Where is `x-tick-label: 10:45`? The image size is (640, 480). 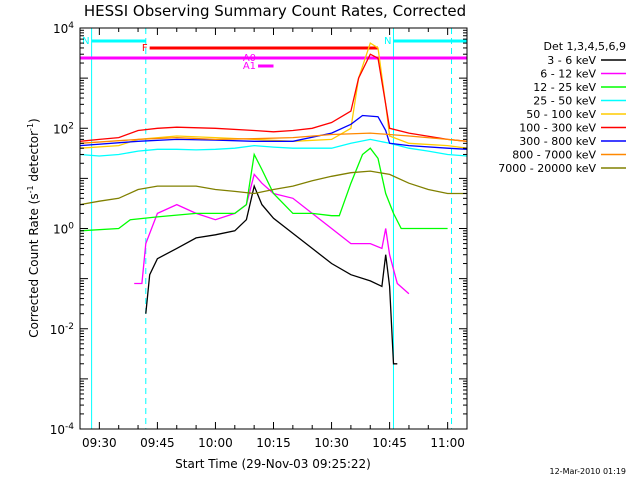 x-tick-label: 10:45 is located at coordinates (389, 443).